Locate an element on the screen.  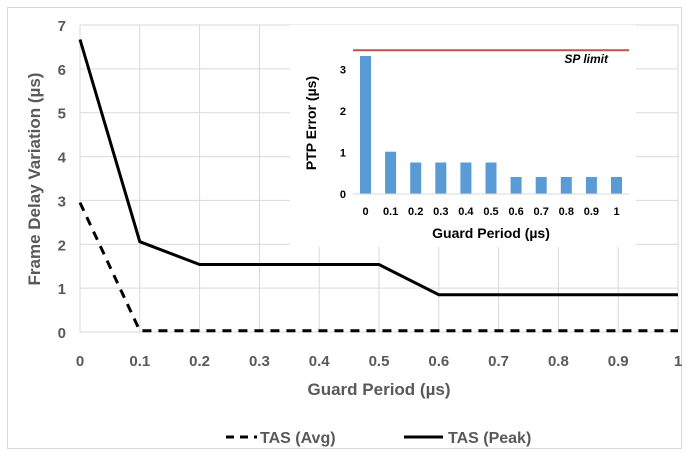
main-y-tick-label: 3 is located at coordinates (62, 201).